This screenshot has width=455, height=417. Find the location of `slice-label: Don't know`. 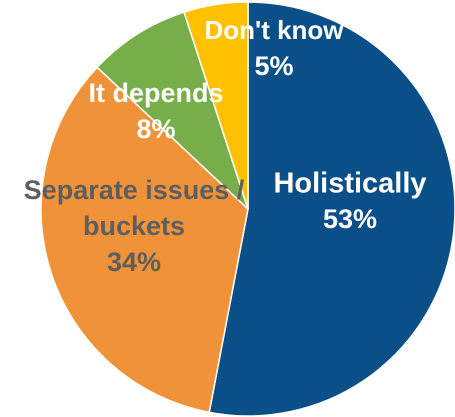

slice-label: Don't know is located at coordinates (274, 30).